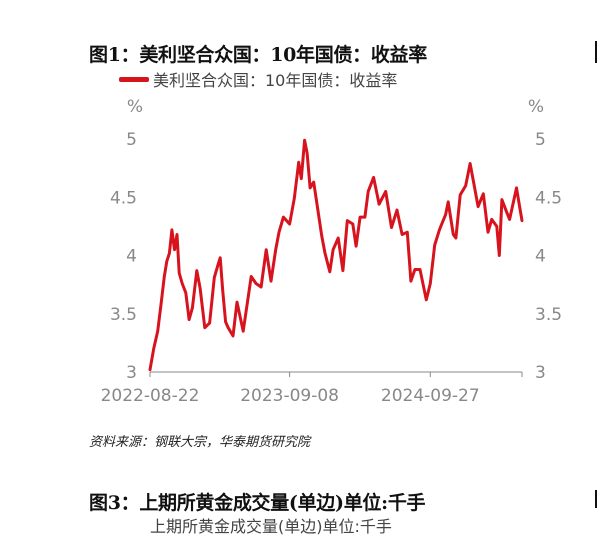  I want to click on y-tick-label-left: 4, so click(131, 257).